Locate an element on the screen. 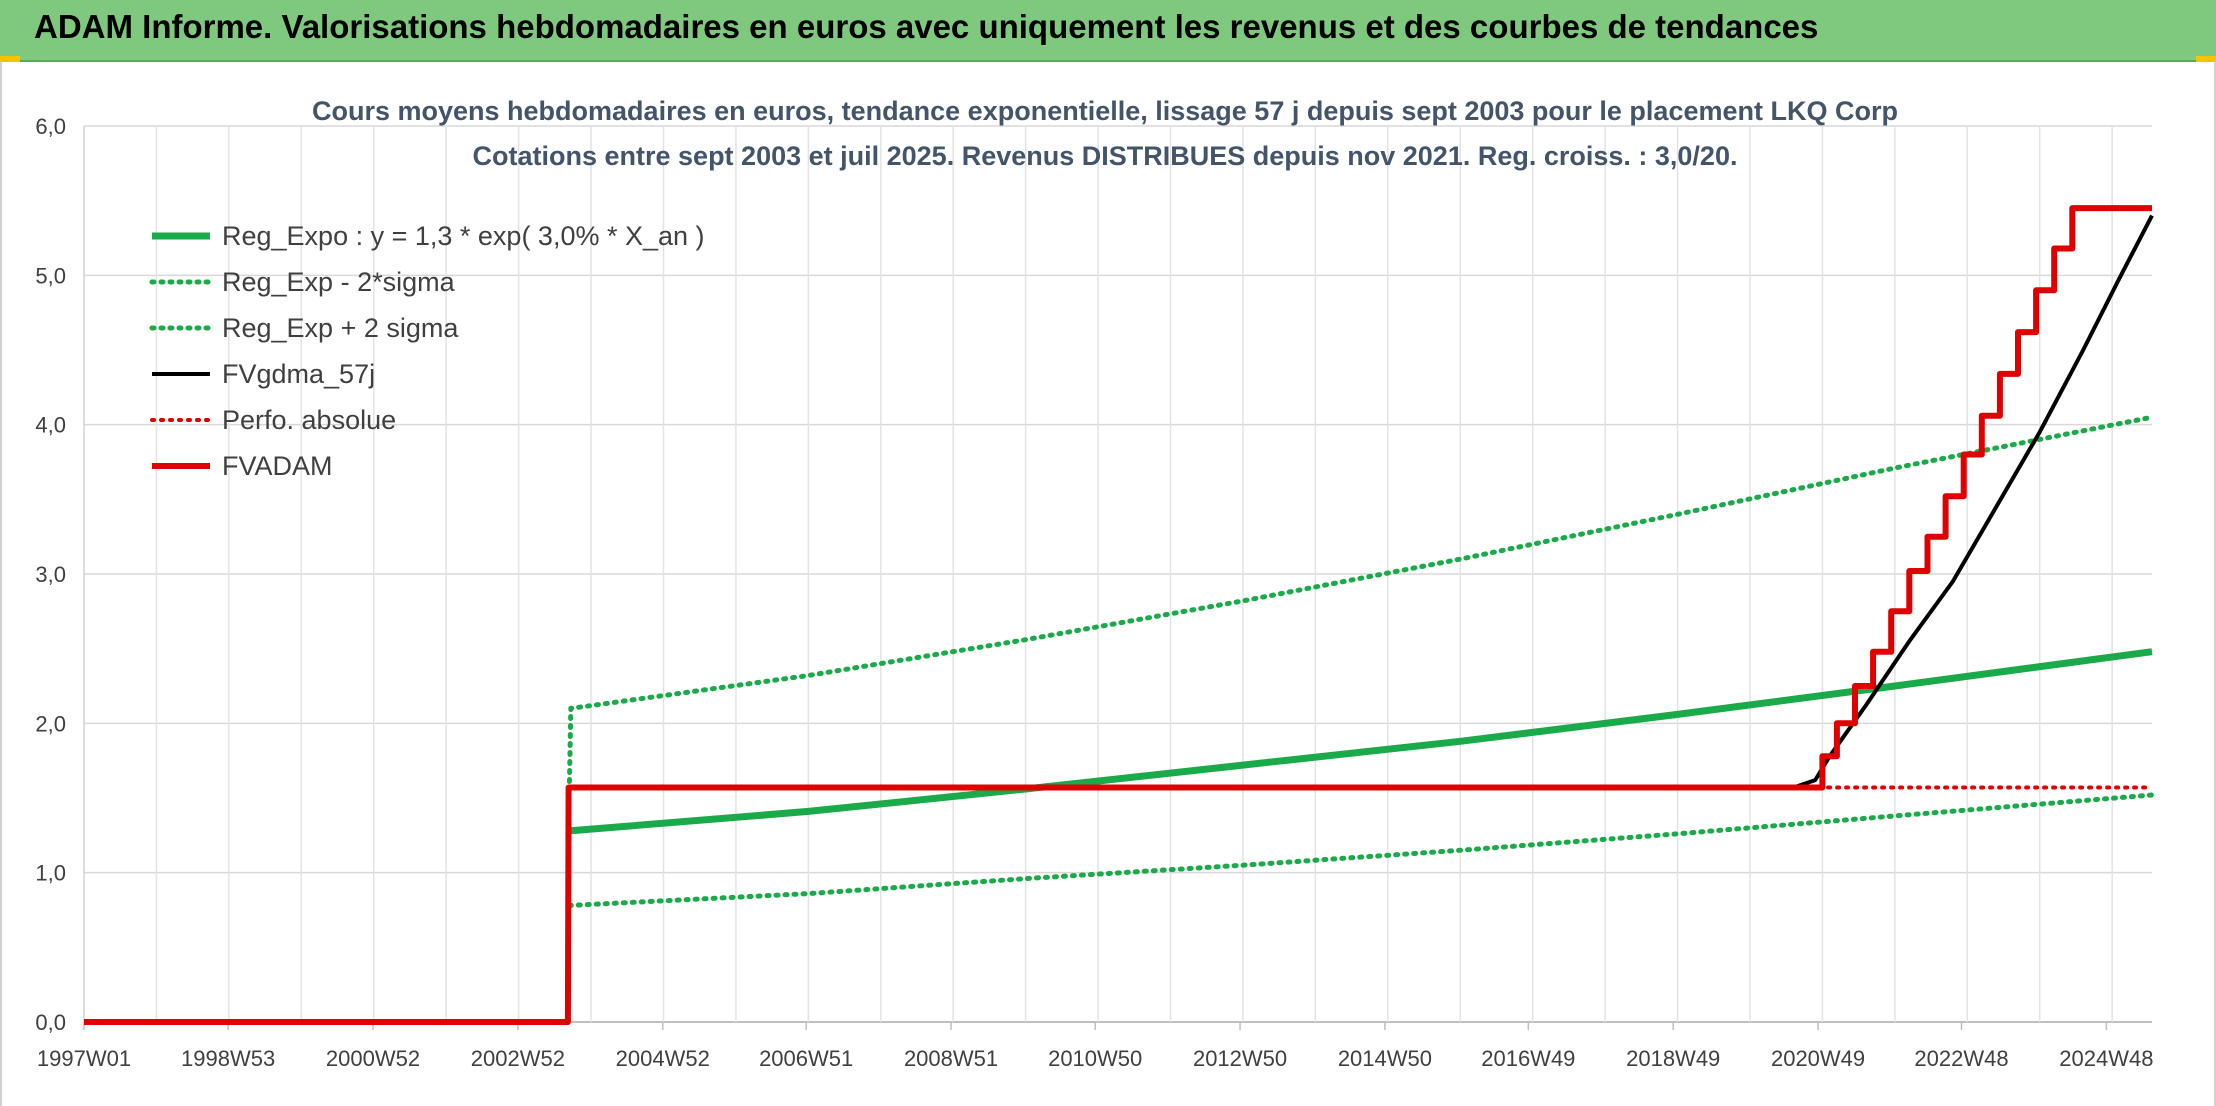 This screenshot has height=1106, width=2216. x-tick-label: 2020W49 is located at coordinates (1818, 1058).